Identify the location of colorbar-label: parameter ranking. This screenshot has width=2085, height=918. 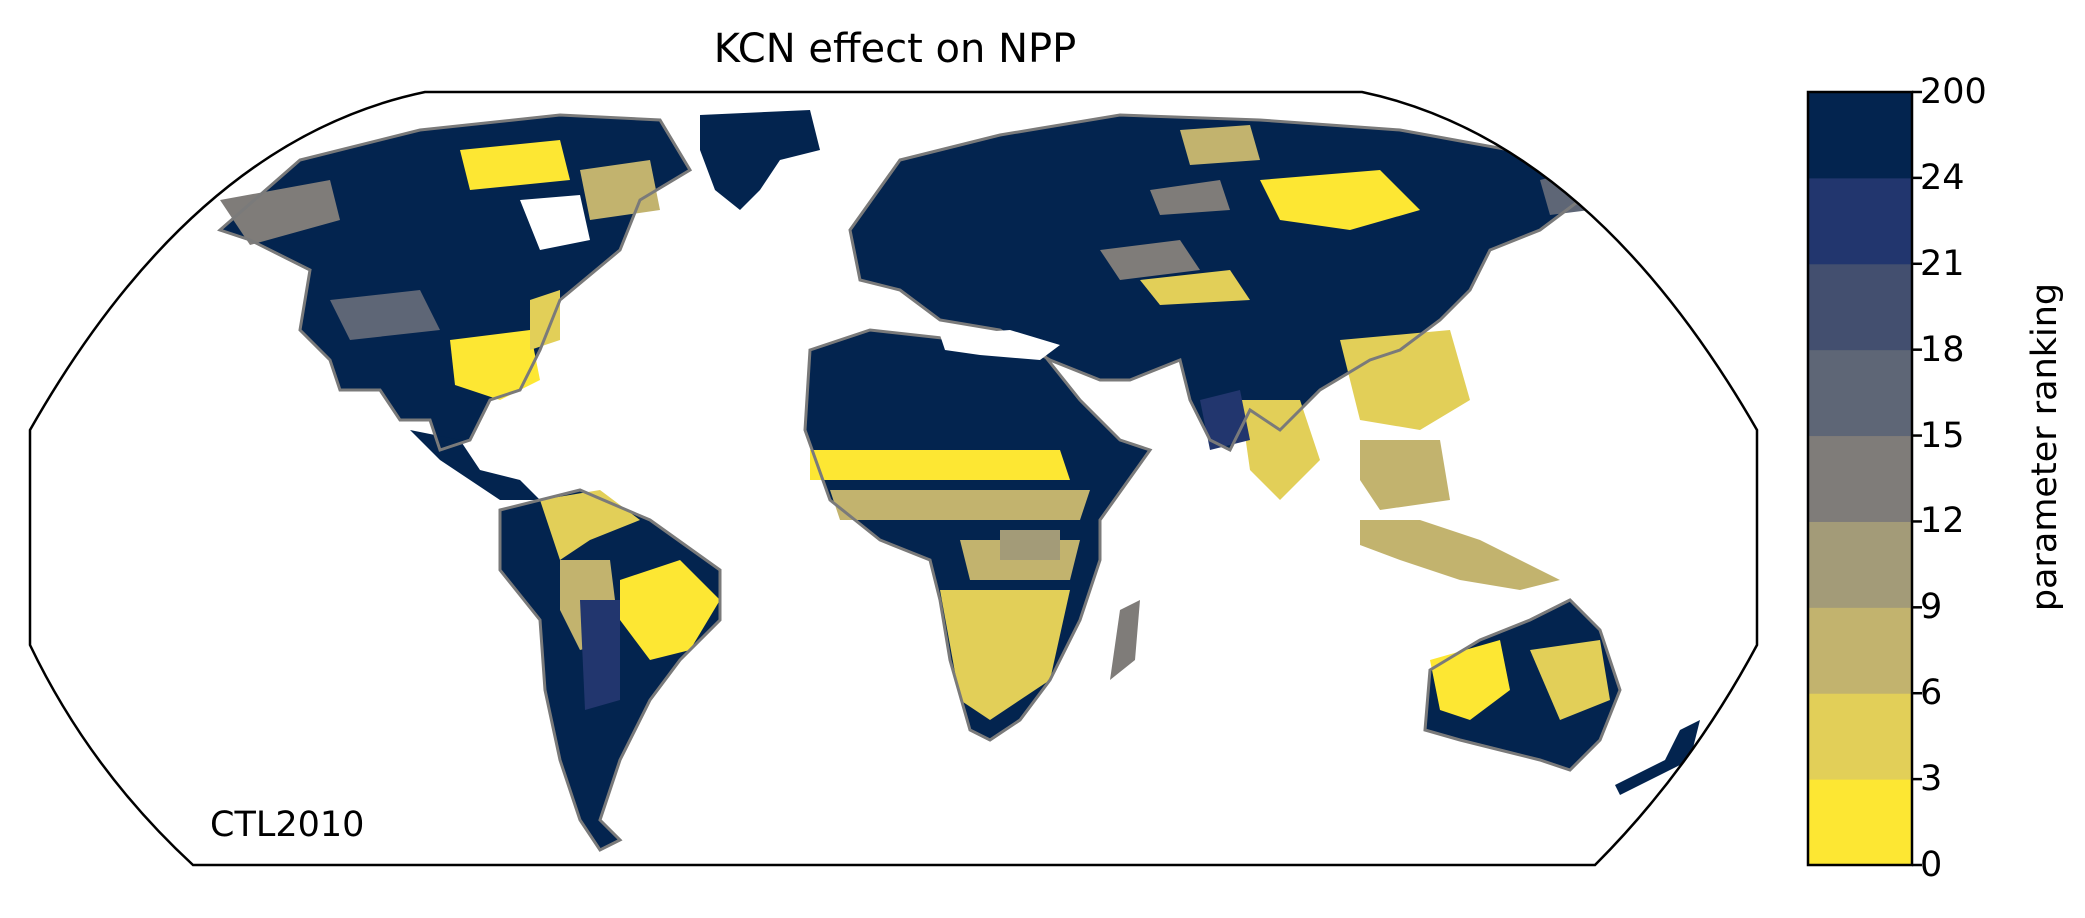
(2045, 447).